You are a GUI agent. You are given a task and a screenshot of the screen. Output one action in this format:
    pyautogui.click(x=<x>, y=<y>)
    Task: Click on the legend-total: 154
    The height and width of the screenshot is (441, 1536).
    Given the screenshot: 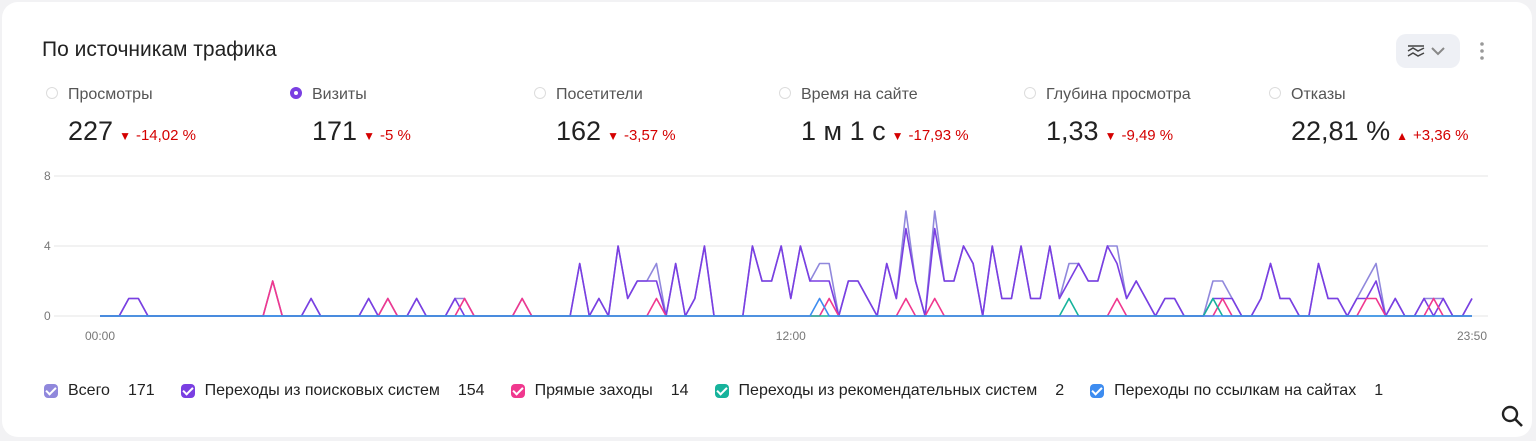 What is the action you would take?
    pyautogui.click(x=471, y=390)
    